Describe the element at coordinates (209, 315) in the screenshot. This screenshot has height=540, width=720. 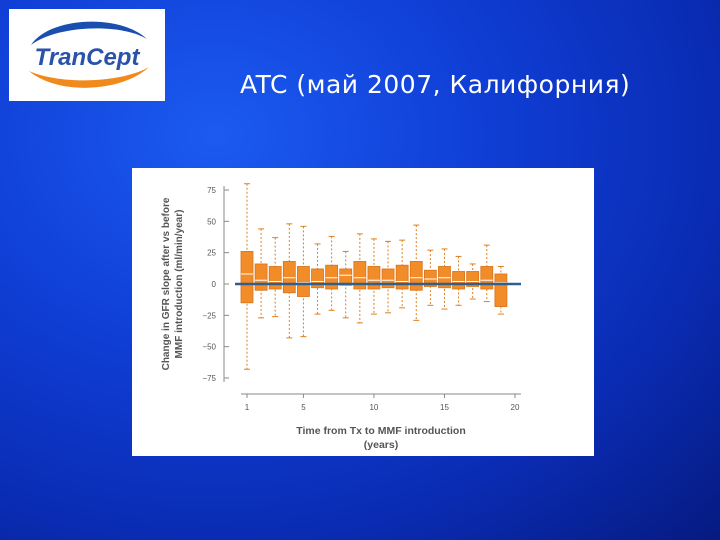
I see `y-tick-label: −25` at that location.